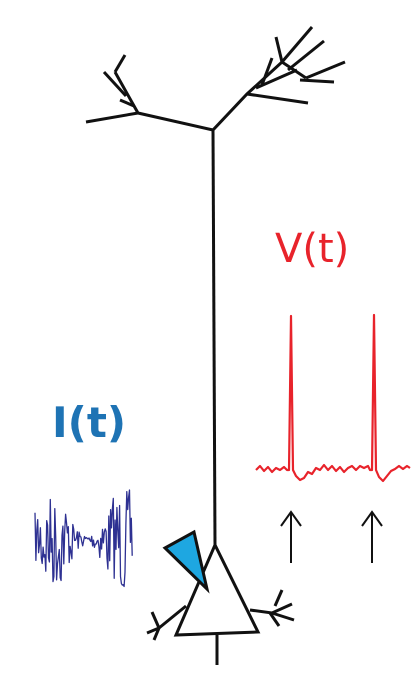 The image size is (420, 693). Describe the element at coordinates (217, 589) in the screenshot. I see `soma` at that location.